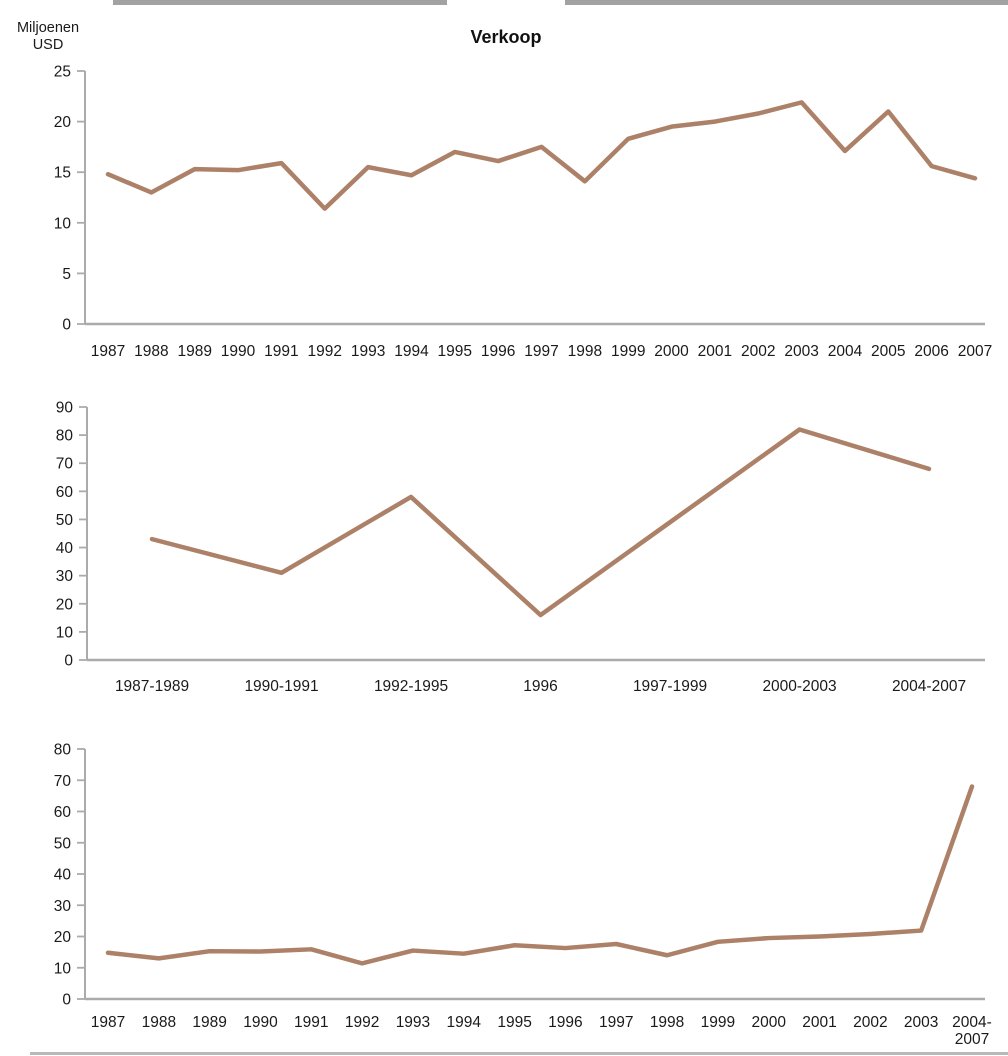 This screenshot has width=1008, height=1056. I want to click on y-axis-unit-label: Miljoenen USD, so click(48, 36).